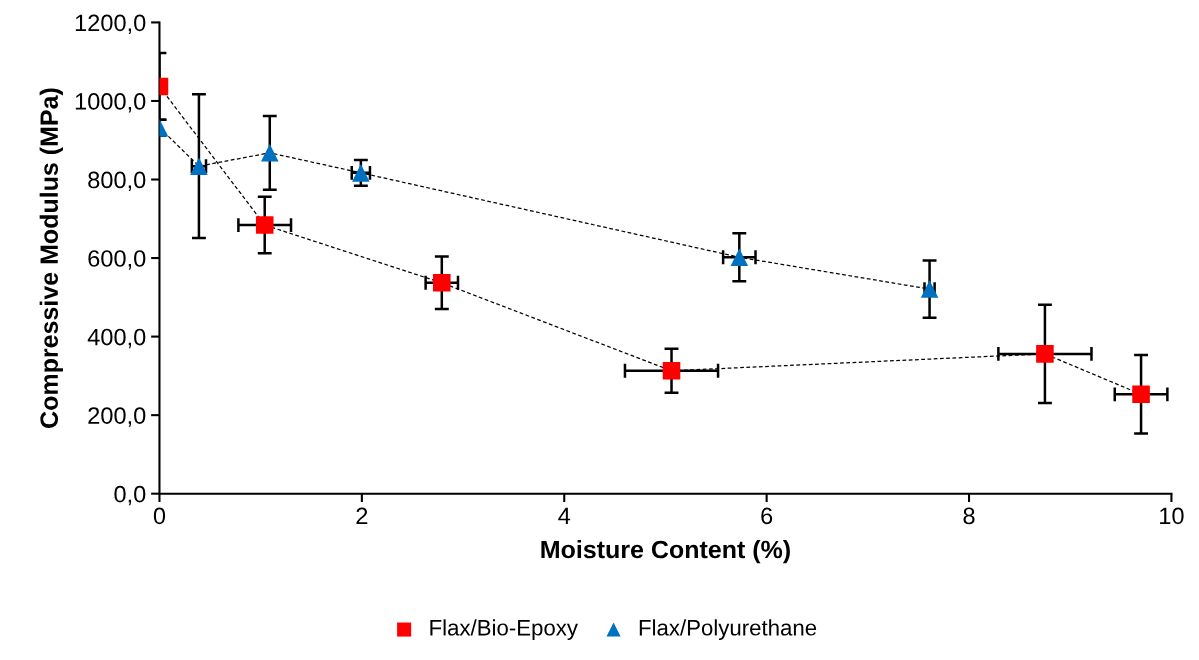  Describe the element at coordinates (665, 552) in the screenshot. I see `x-axis-title: Moisture Content (%)` at that location.